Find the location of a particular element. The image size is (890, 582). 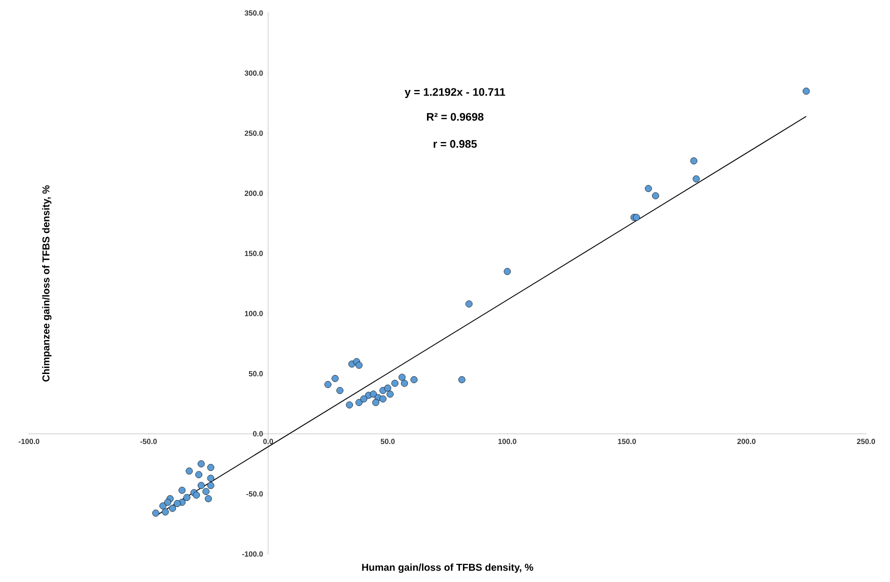

x-axis-title: Human gain/loss of TFBS density, % is located at coordinates (448, 568).